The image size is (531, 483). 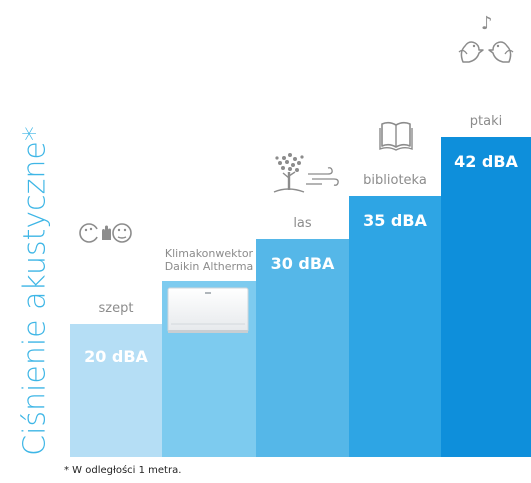 I want to click on y-axis-label: Ciśnienie akustyczne*, so click(x=35, y=291).